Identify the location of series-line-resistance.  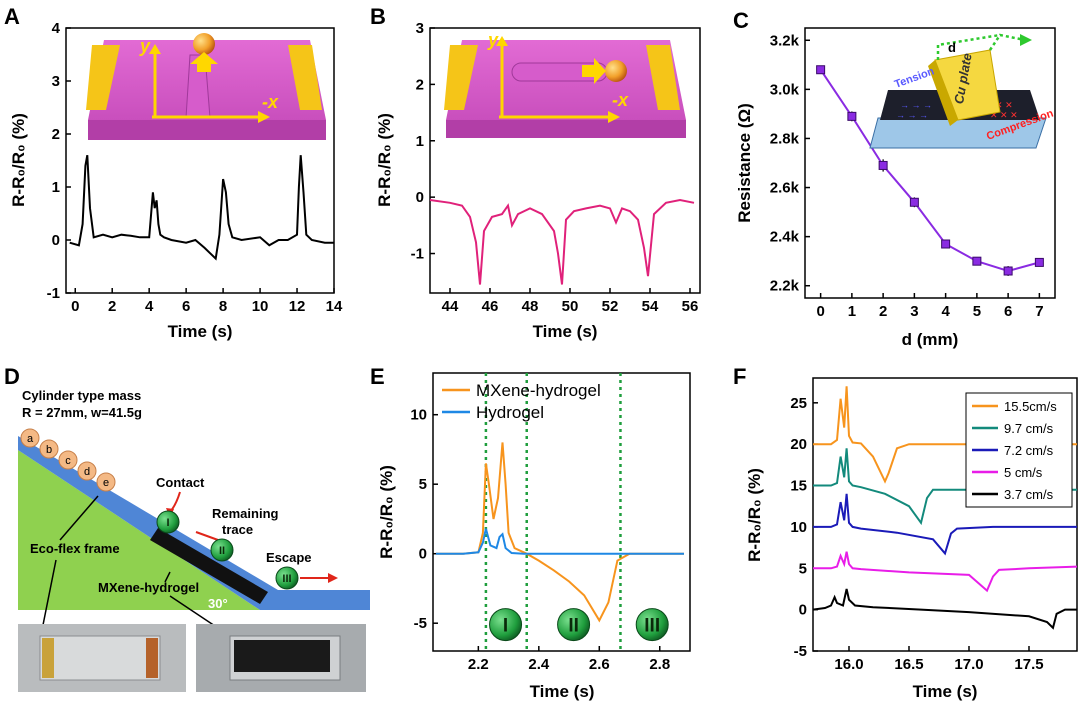
(929, 171).